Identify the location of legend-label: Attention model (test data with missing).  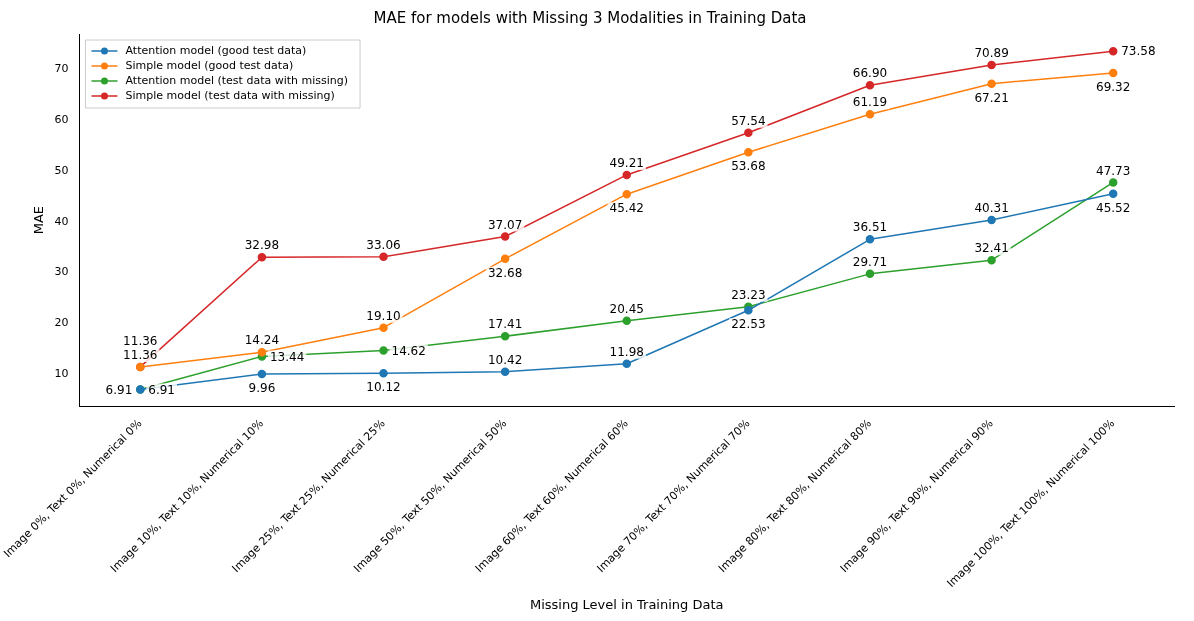
(237, 80).